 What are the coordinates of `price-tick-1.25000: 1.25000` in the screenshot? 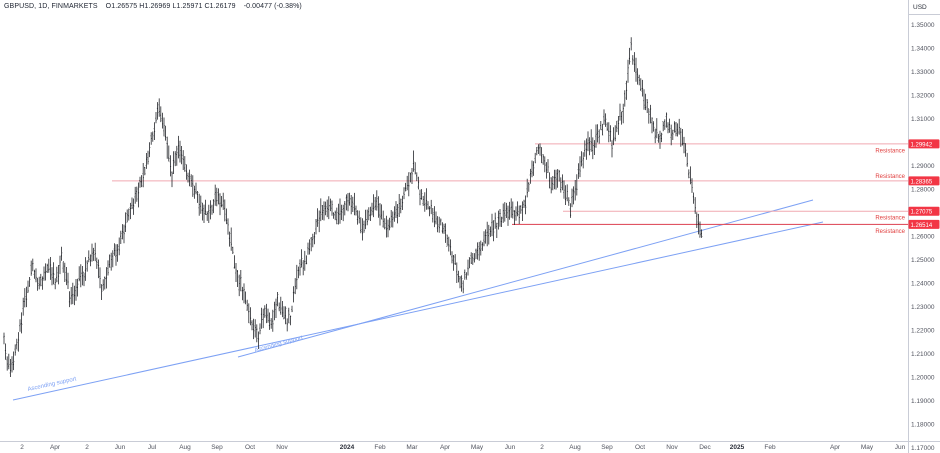 It's located at (923, 260).